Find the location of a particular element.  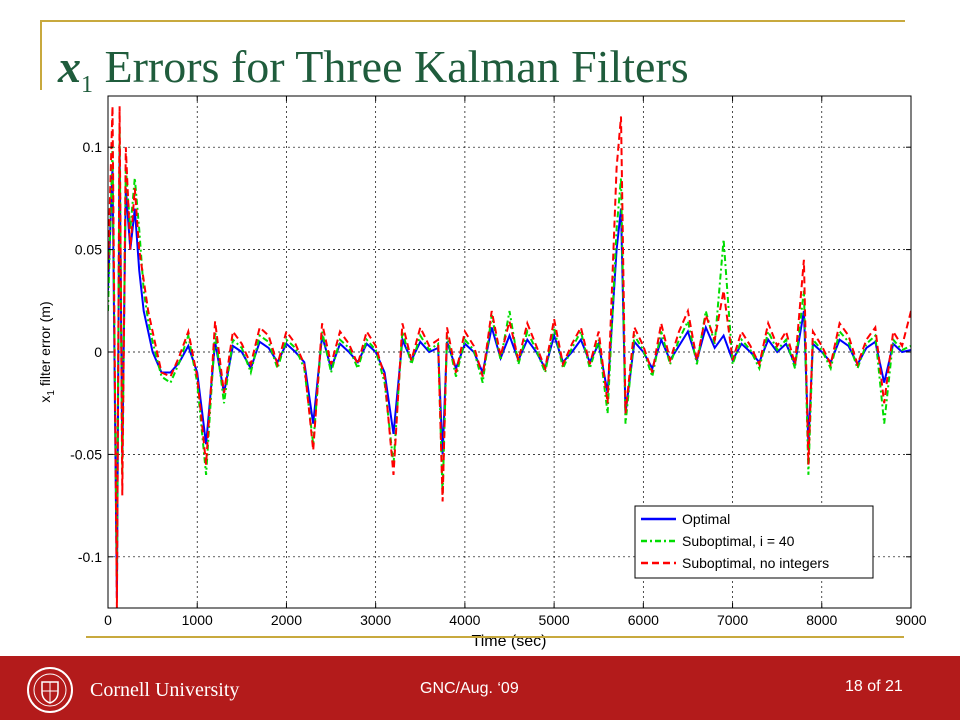

x-tick-label: 9000 is located at coordinates (910, 620).